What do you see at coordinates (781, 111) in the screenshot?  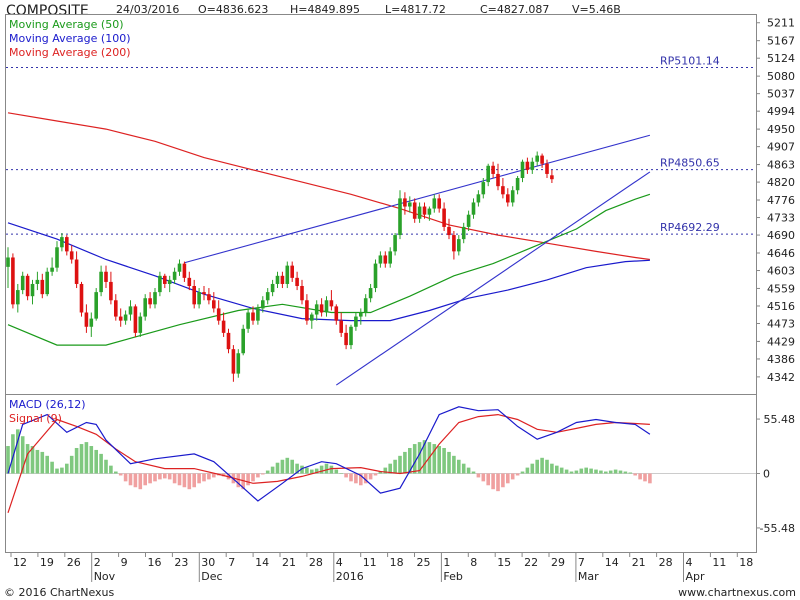 I see `price-tick-label: 4994` at bounding box center [781, 111].